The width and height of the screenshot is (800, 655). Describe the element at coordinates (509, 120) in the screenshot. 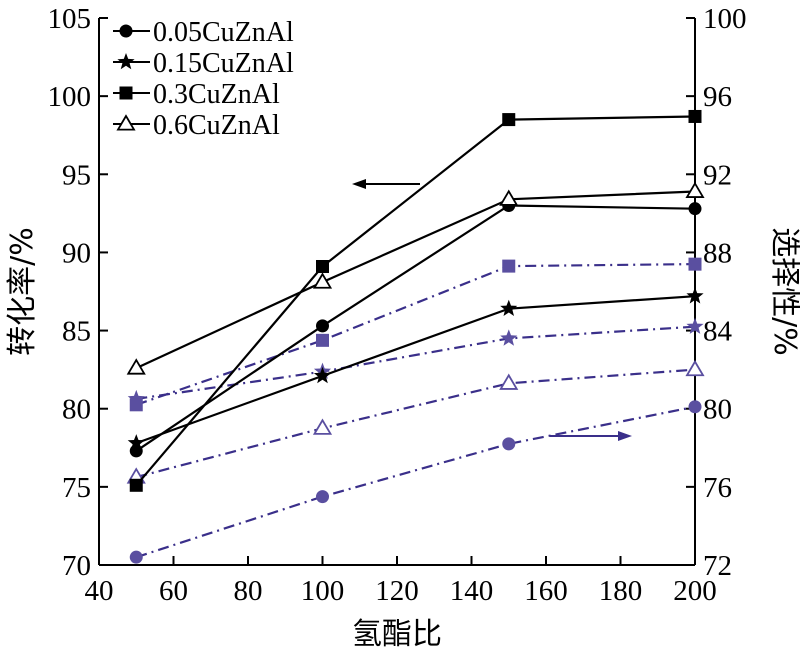

I see `conversion-point-0.3CuZnAl-150` at that location.